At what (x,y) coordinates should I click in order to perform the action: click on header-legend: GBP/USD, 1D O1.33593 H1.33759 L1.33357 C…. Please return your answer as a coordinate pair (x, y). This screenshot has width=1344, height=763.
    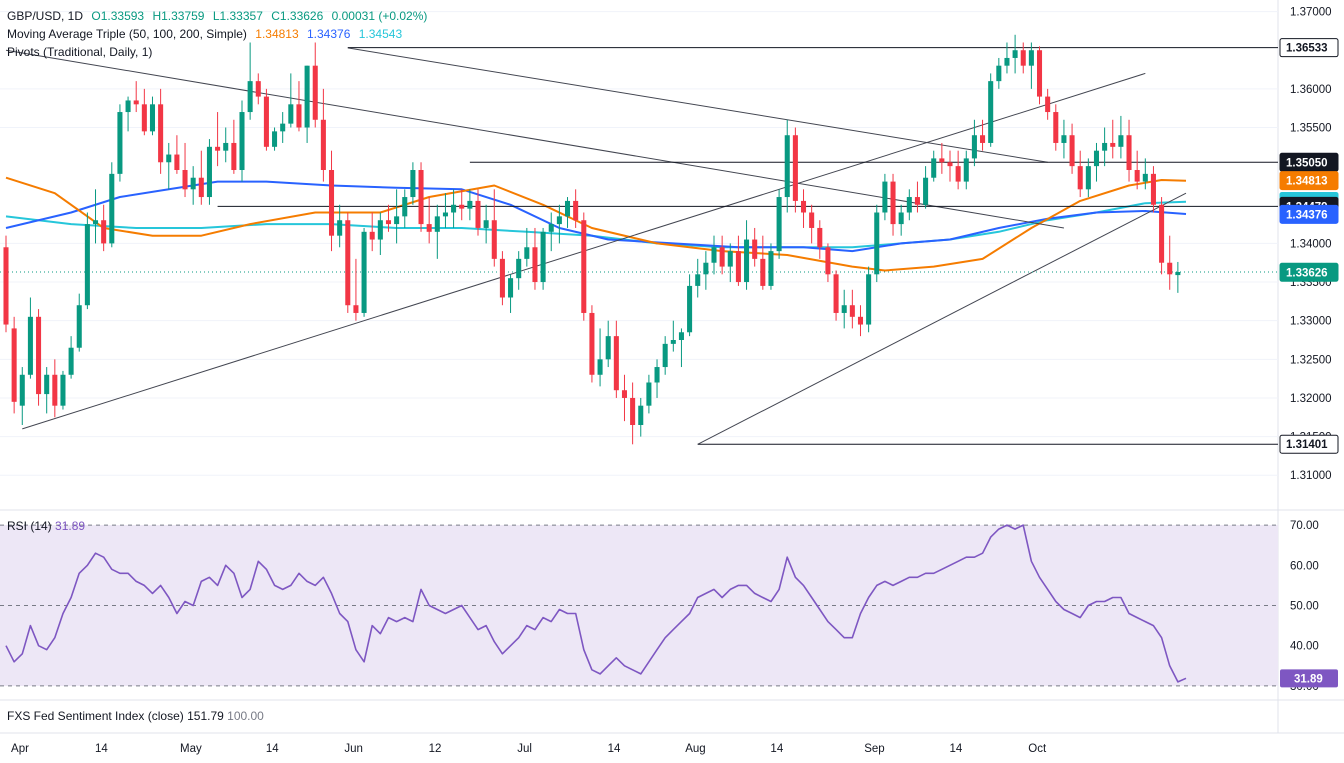
    Looking at the image, I should click on (219, 16).